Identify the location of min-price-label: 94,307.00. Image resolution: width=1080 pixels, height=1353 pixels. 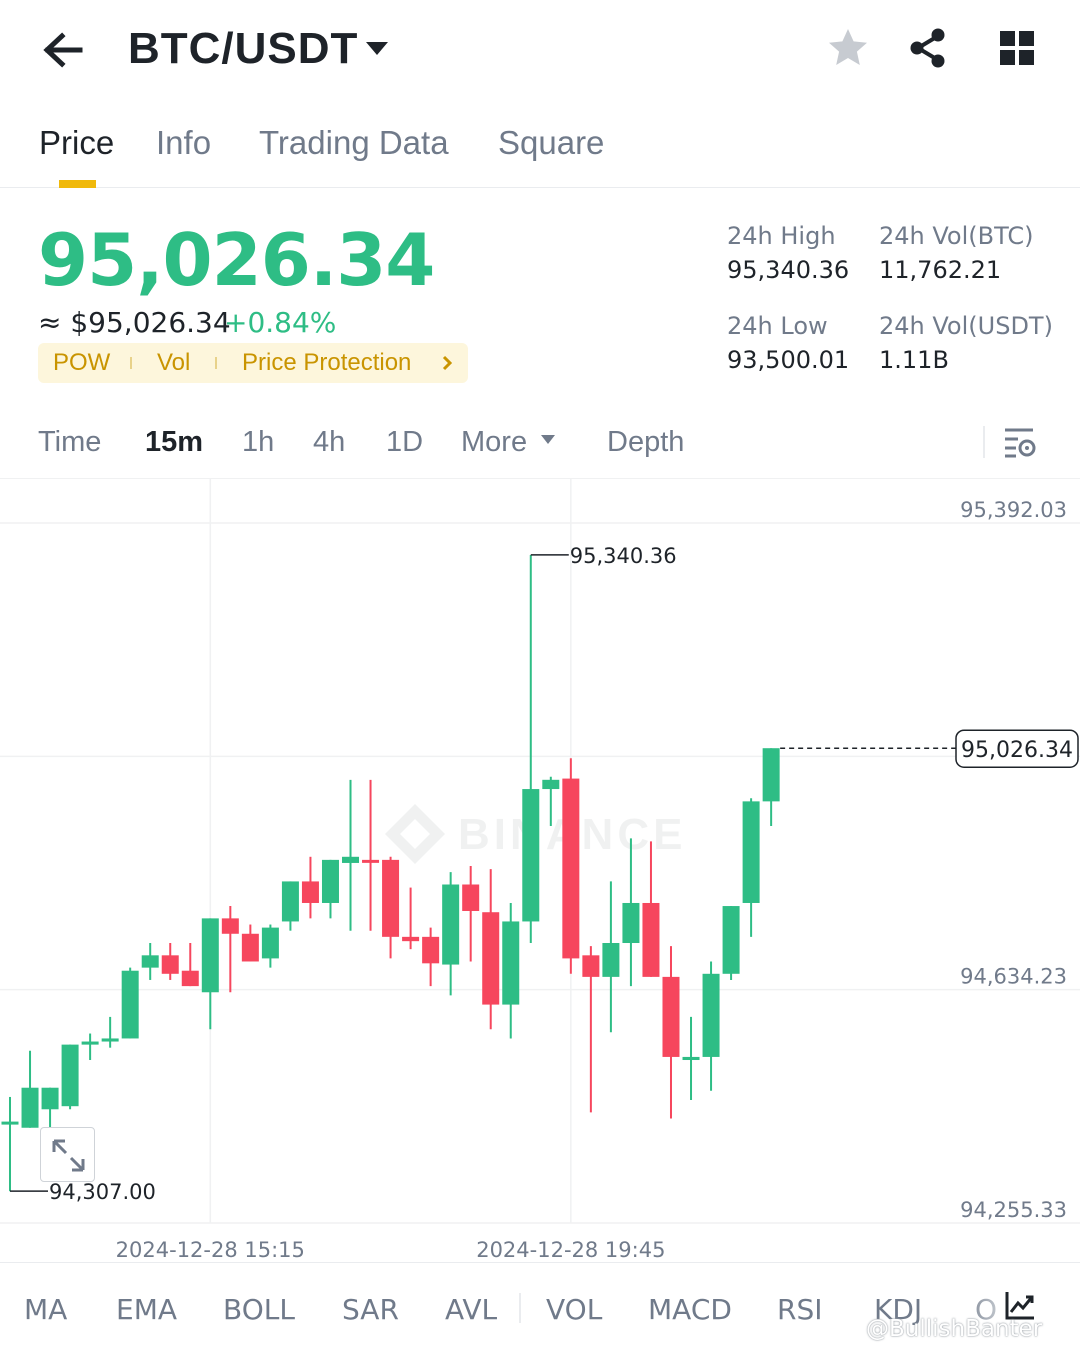
(102, 1192).